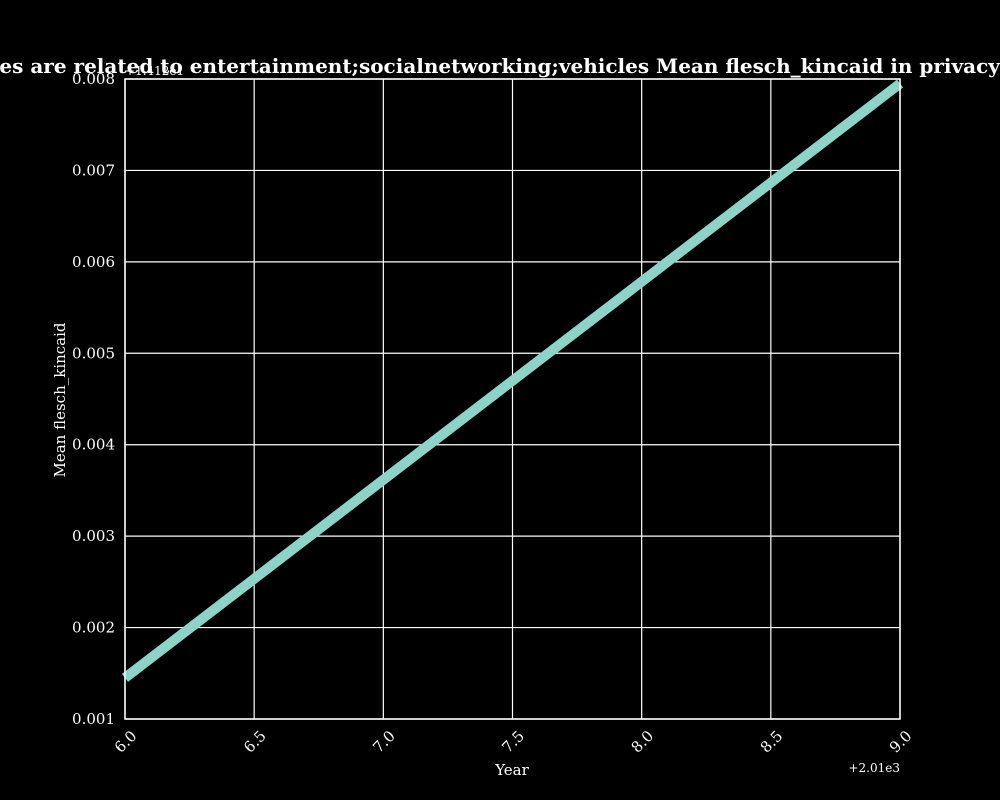 This screenshot has width=1000, height=800. I want to click on y-axis-ticks: 0.001 0.002 0.003 0.004 0.005 0.006 0.007 0.008, so click(93, 399).